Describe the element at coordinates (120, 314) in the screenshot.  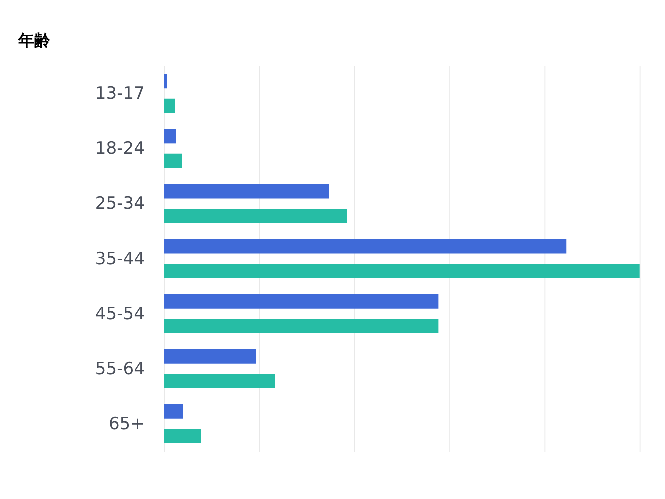
I see `y-tick-label: 45-54` at that location.